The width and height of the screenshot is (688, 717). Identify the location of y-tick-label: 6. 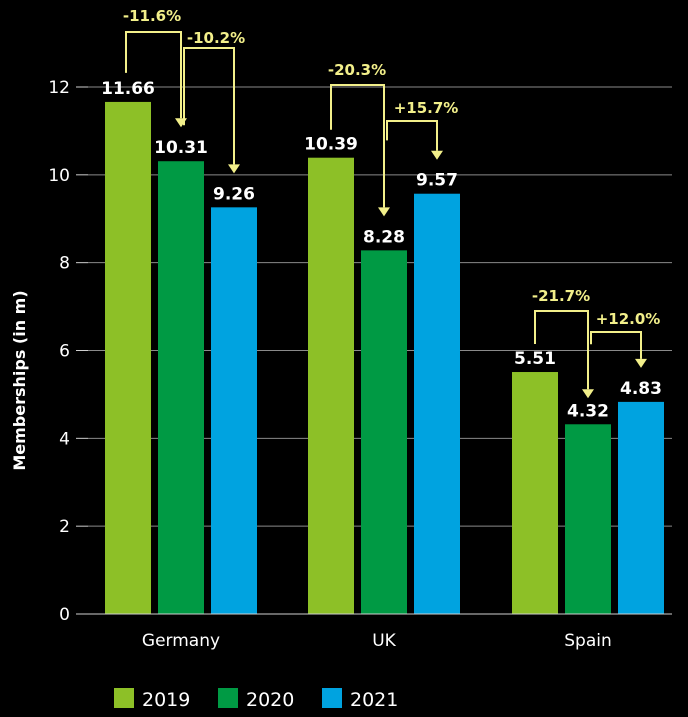
(64, 352).